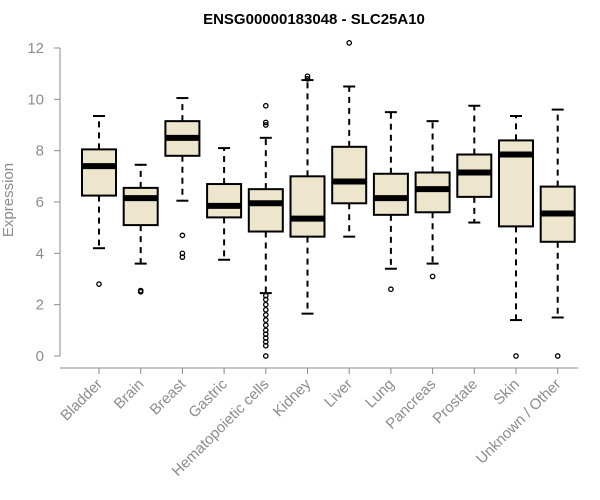 This screenshot has width=600, height=500. What do you see at coordinates (292, 397) in the screenshot?
I see `x-tick-label: Kidney` at bounding box center [292, 397].